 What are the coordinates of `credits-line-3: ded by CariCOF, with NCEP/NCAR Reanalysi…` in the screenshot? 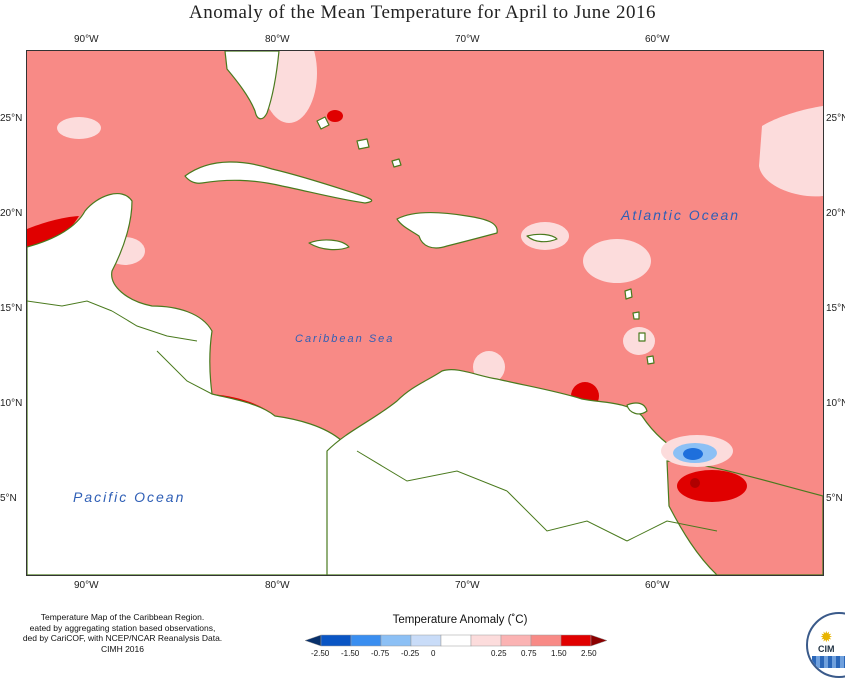 It's located at (122, 638).